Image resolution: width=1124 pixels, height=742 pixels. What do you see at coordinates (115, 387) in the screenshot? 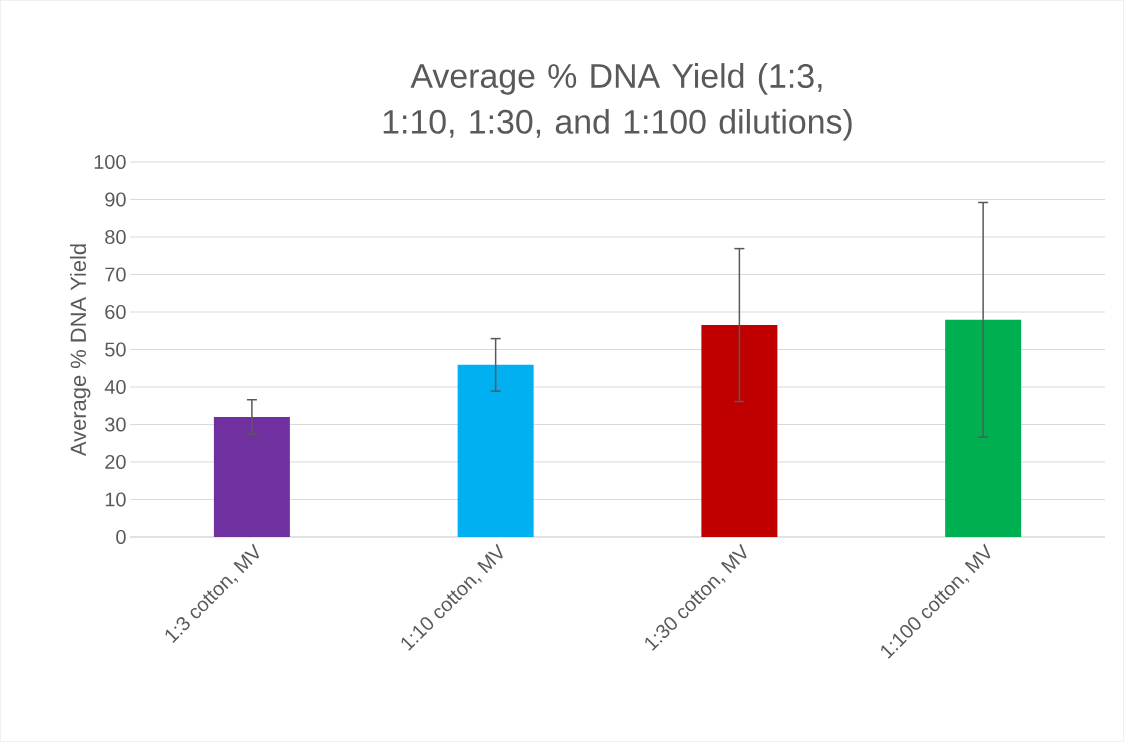
I see `y-tick-label: 40` at bounding box center [115, 387].